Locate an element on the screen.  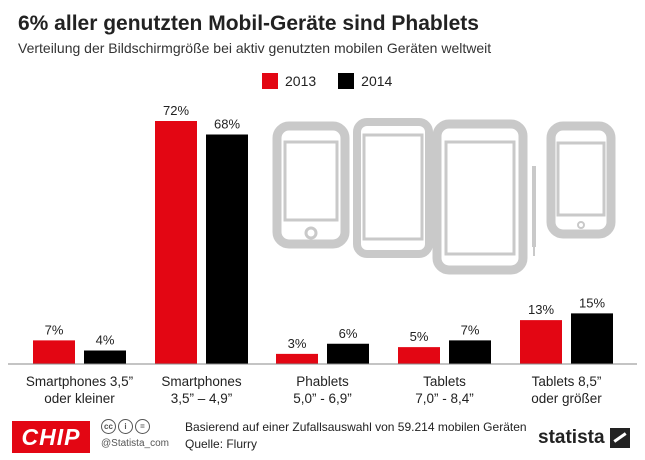
statista-logo-text: statista is located at coordinates (571, 437).